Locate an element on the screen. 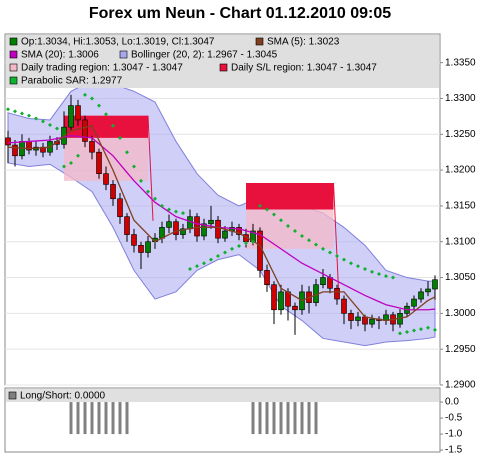 This screenshot has height=457, width=480. legend-label: Bollinger (20, 2): 1.2967 - 1.3045 is located at coordinates (204, 55).